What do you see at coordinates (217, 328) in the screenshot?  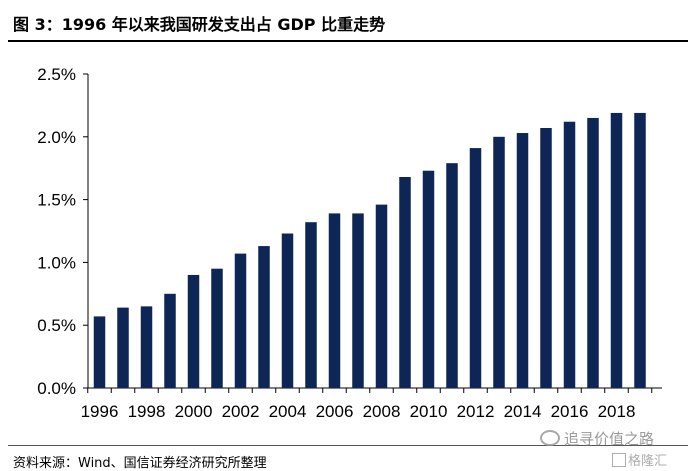 I see `bar-2001` at bounding box center [217, 328].